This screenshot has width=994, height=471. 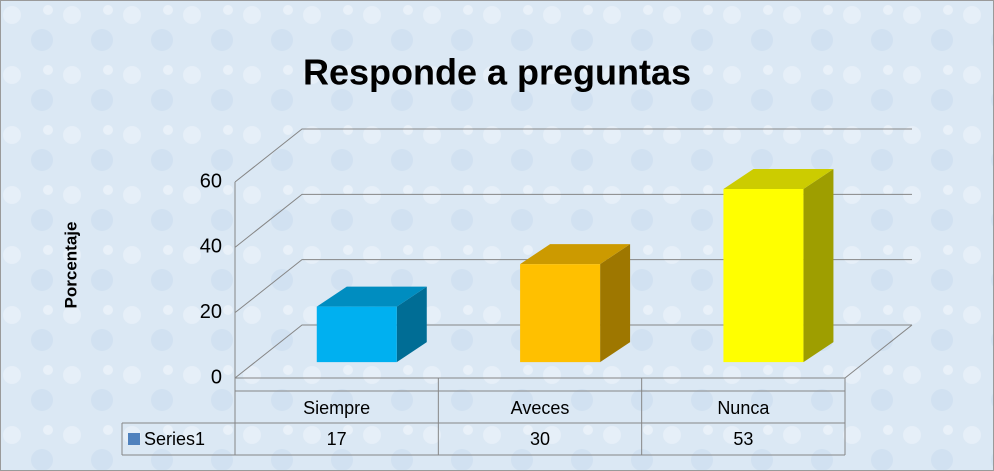 I want to click on y-tick-label: 60, so click(x=211, y=181).